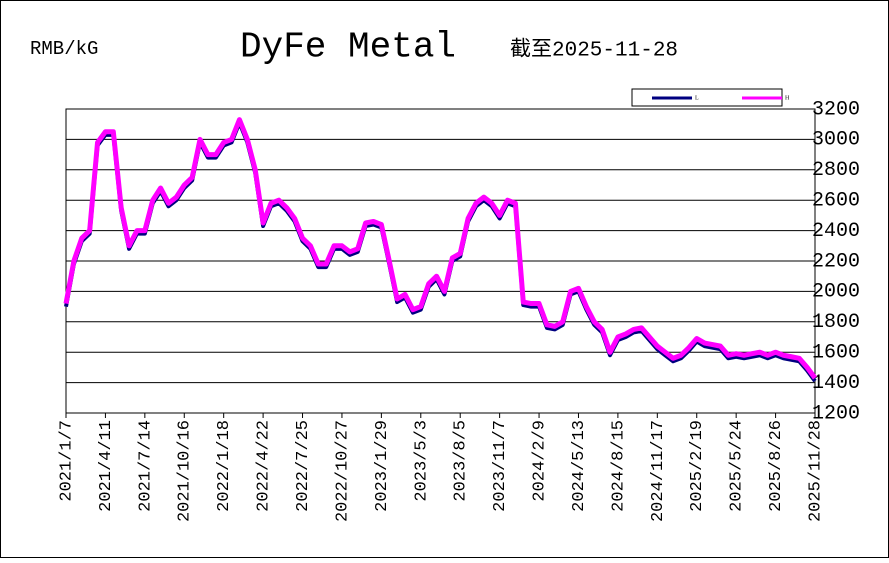  Describe the element at coordinates (224, 466) in the screenshot. I see `x-tick-label: 2022/1/18` at that location.